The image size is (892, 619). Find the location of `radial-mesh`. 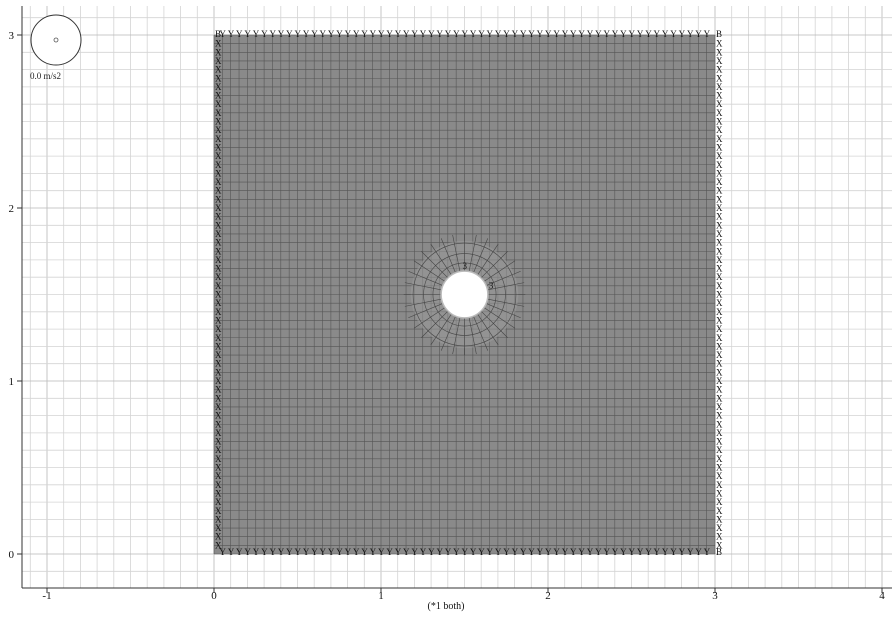

radial-mesh is located at coordinates (464, 294).